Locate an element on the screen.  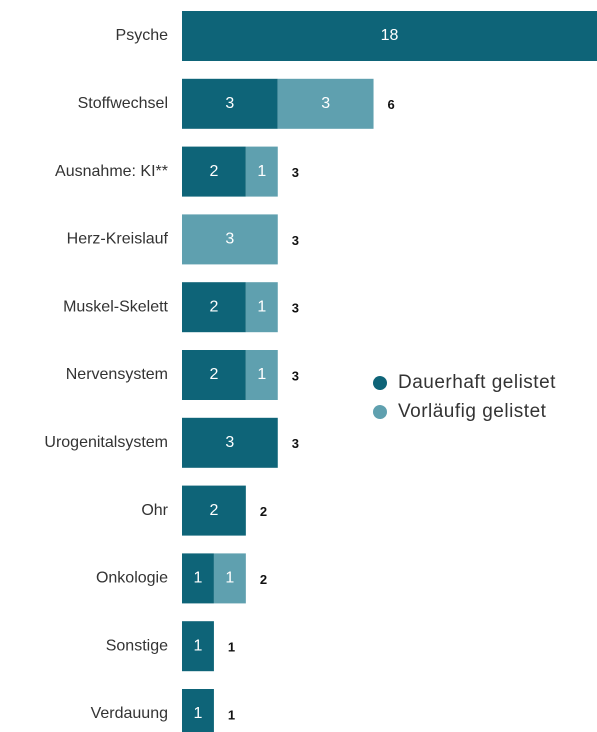
legend-label: Dauerhaft gelistet is located at coordinates (477, 382).